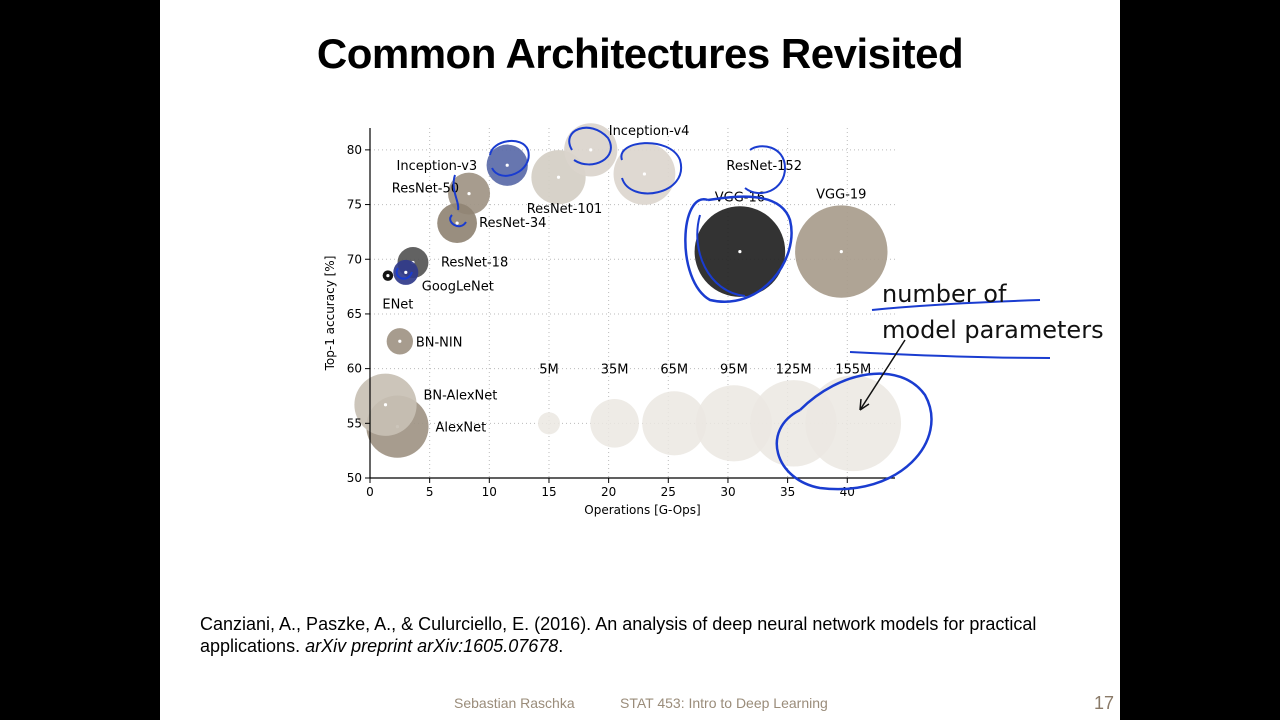 The height and width of the screenshot is (720, 1280). What do you see at coordinates (354, 205) in the screenshot?
I see `y-tick-label: 75` at bounding box center [354, 205].